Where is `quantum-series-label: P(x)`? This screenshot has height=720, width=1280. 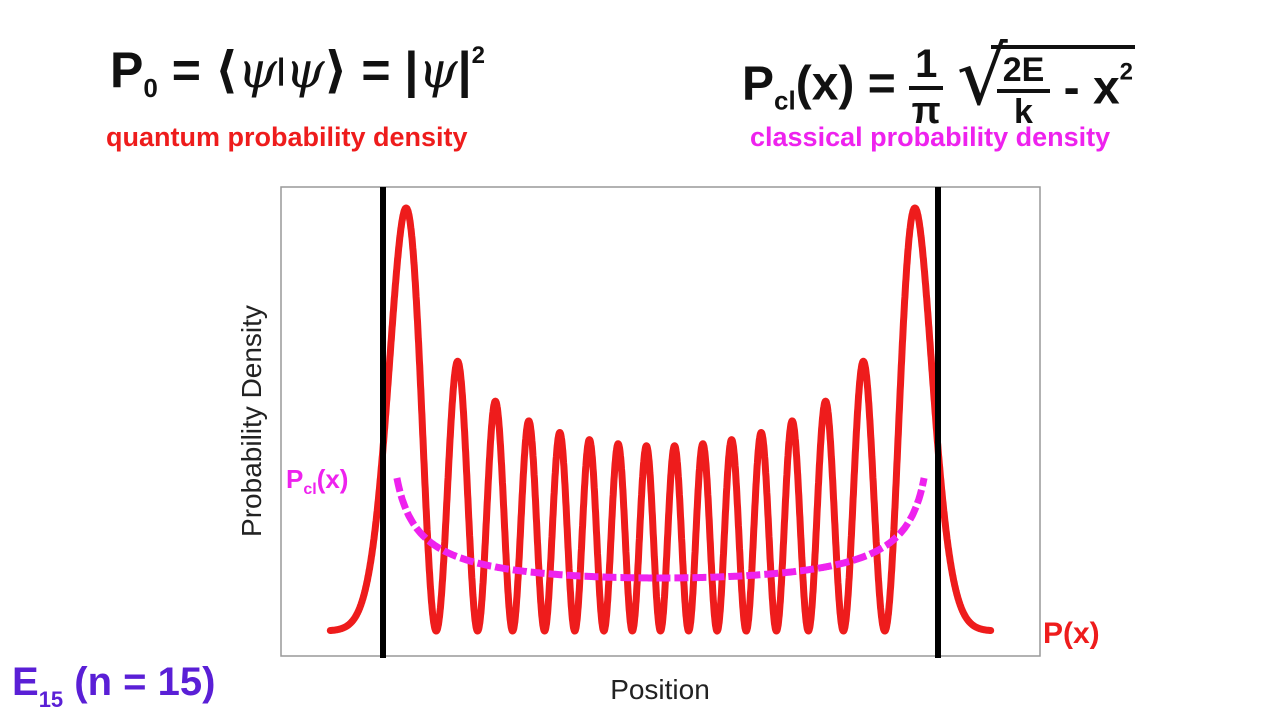
quantum-series-label: P(x) is located at coordinates (1071, 633).